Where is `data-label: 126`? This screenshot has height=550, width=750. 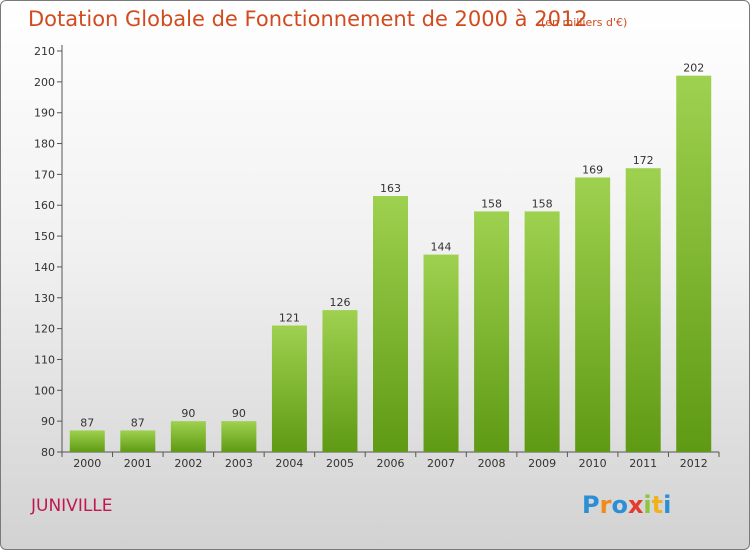
data-label: 126 is located at coordinates (339, 302).